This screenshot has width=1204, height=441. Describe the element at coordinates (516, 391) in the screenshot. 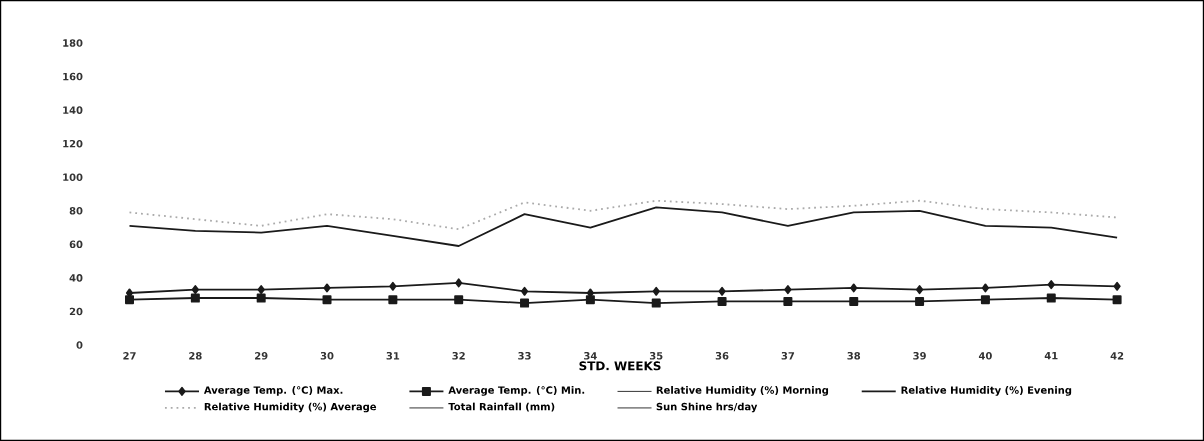

I see `legend-label: Average Temp. (°C) Min.` at that location.